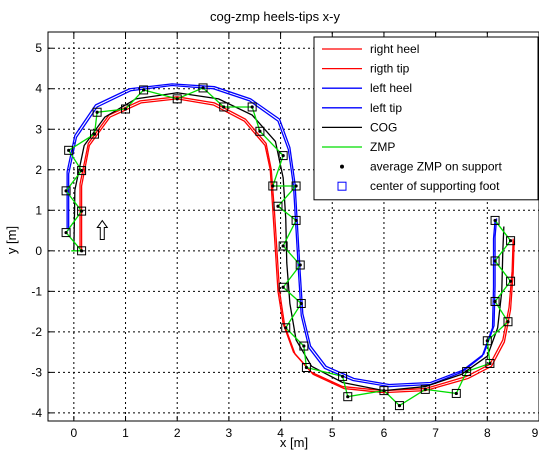  What do you see at coordinates (436, 167) in the screenshot?
I see `legend-label-average-zmp-on-support: average ZMP on support` at bounding box center [436, 167].